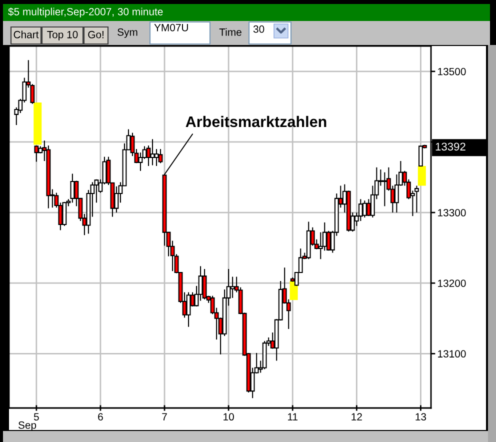  Describe the element at coordinates (452, 212) in the screenshot. I see `y-tick-label: 13300` at that location.